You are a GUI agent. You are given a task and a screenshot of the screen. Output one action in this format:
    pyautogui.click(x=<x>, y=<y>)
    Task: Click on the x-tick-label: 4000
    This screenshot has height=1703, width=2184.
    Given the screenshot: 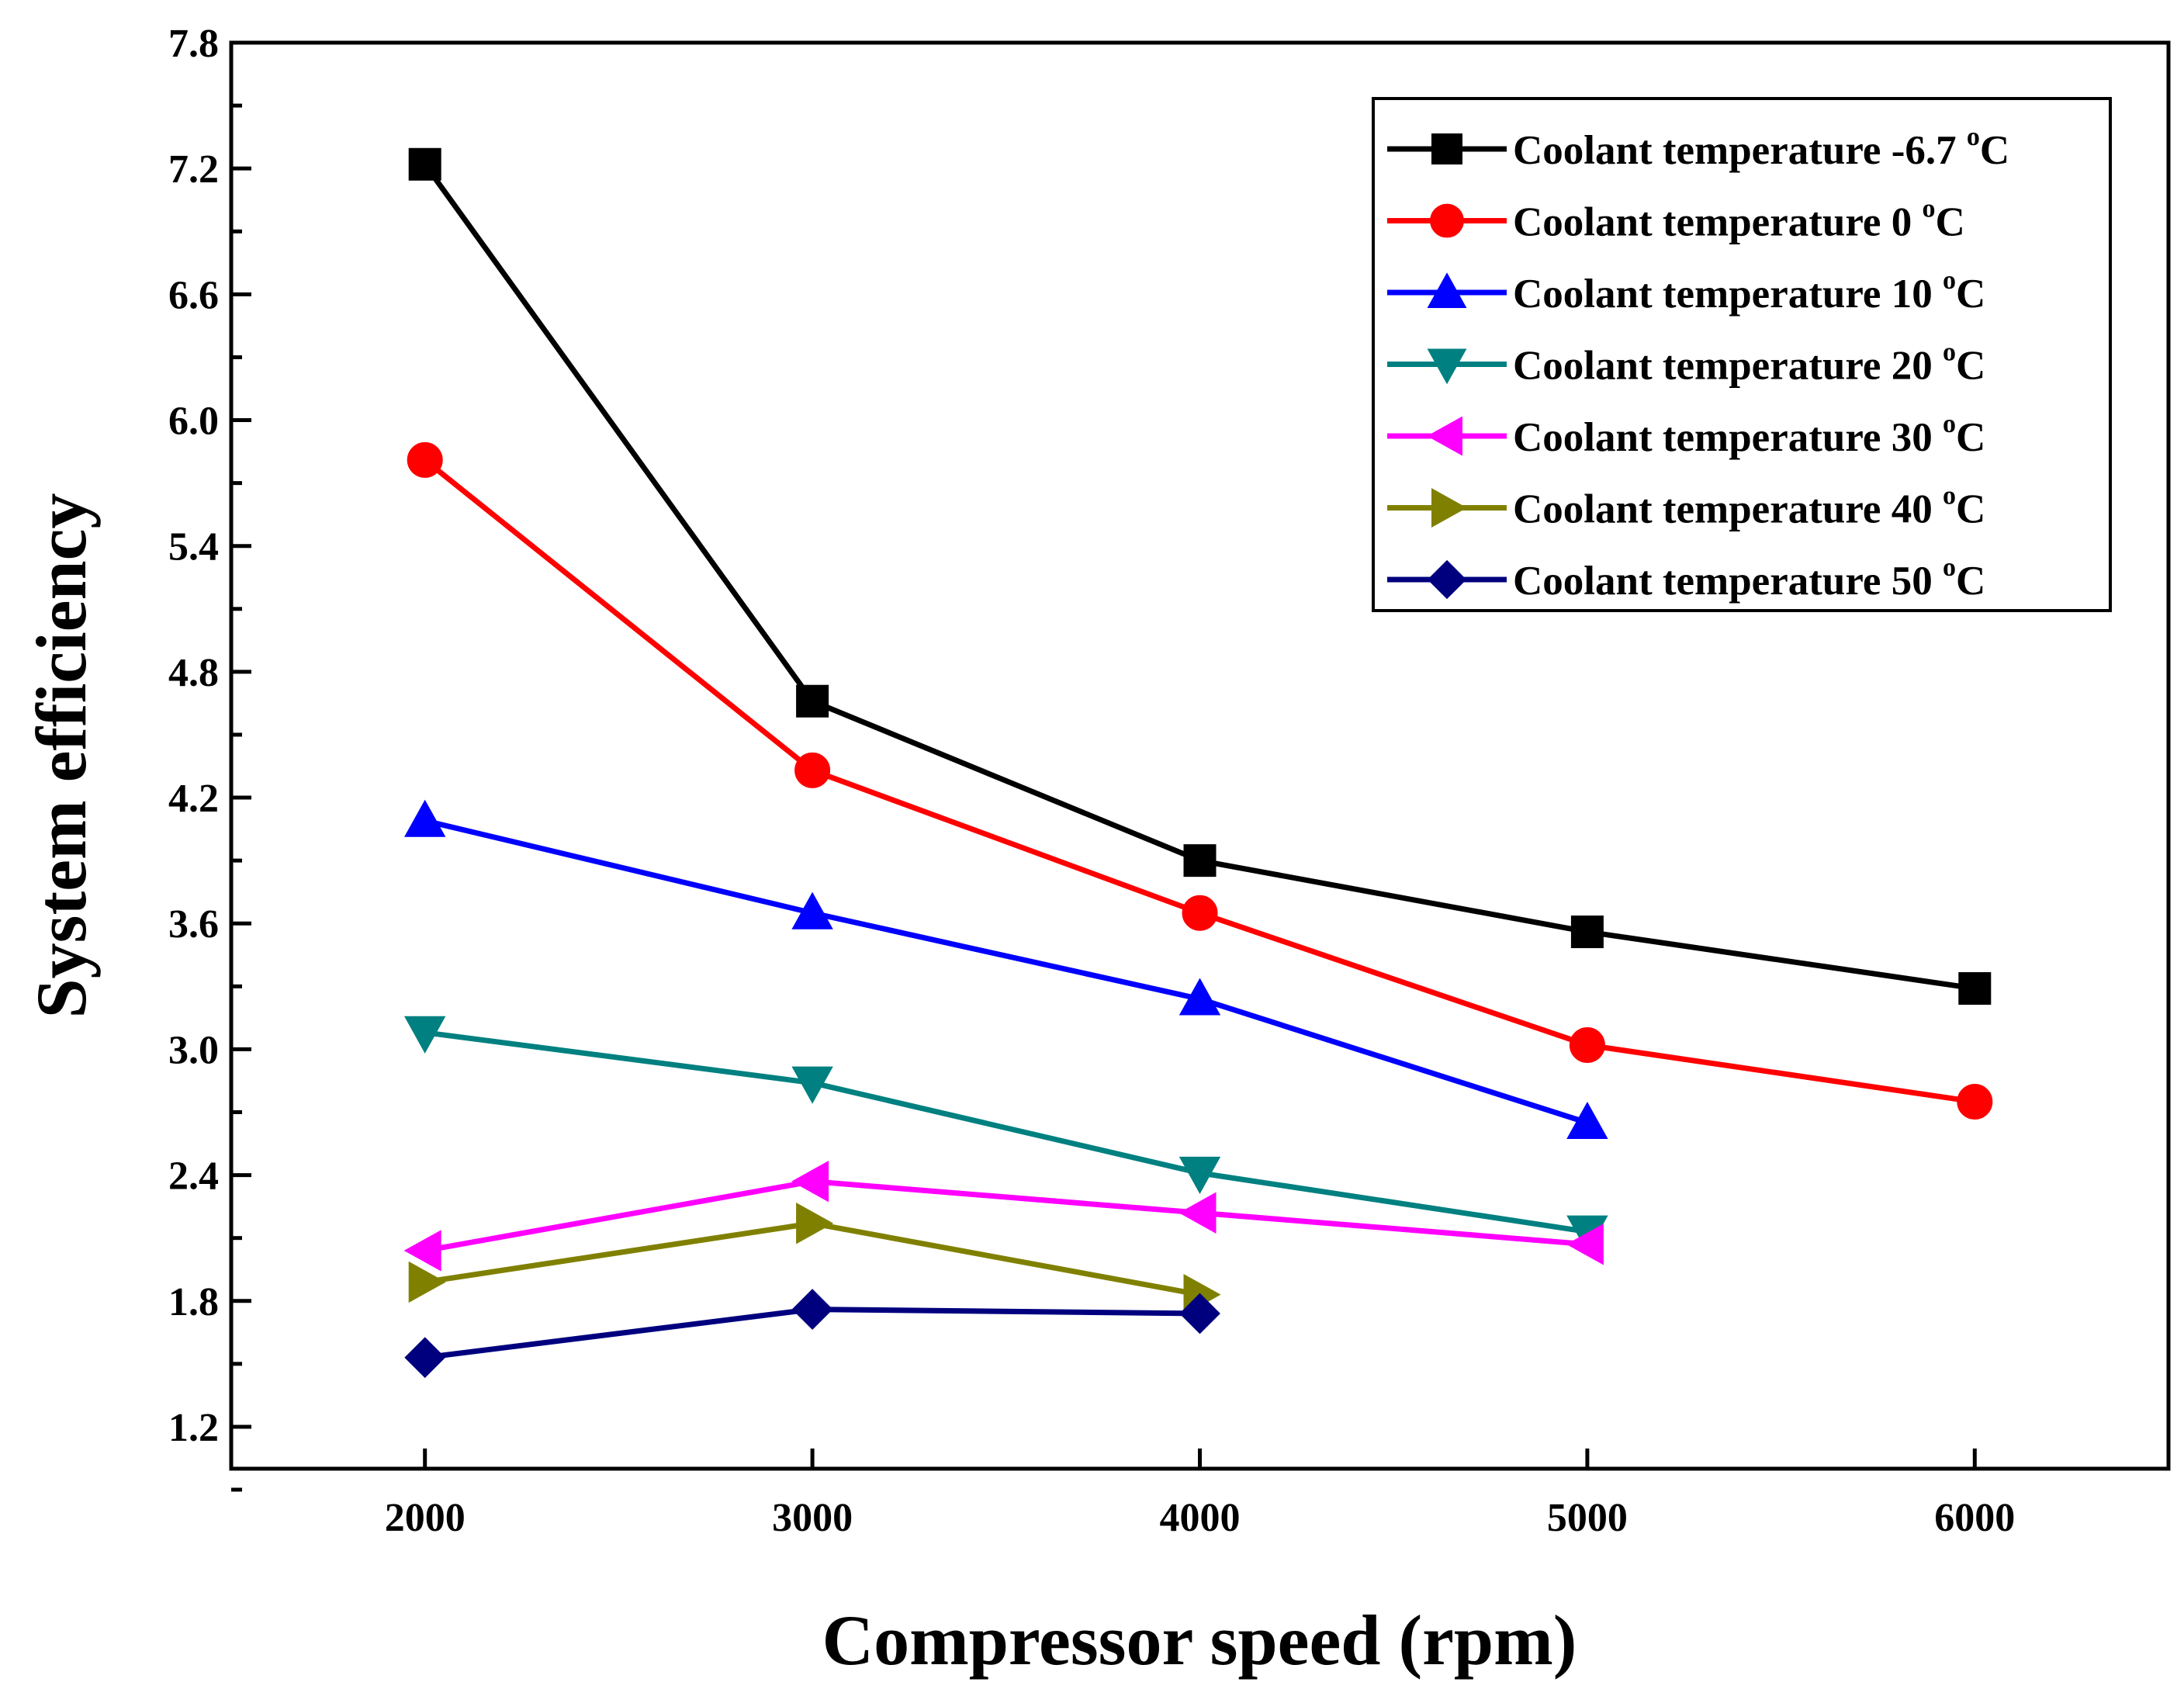 What is the action you would take?
    pyautogui.click(x=1201, y=1518)
    